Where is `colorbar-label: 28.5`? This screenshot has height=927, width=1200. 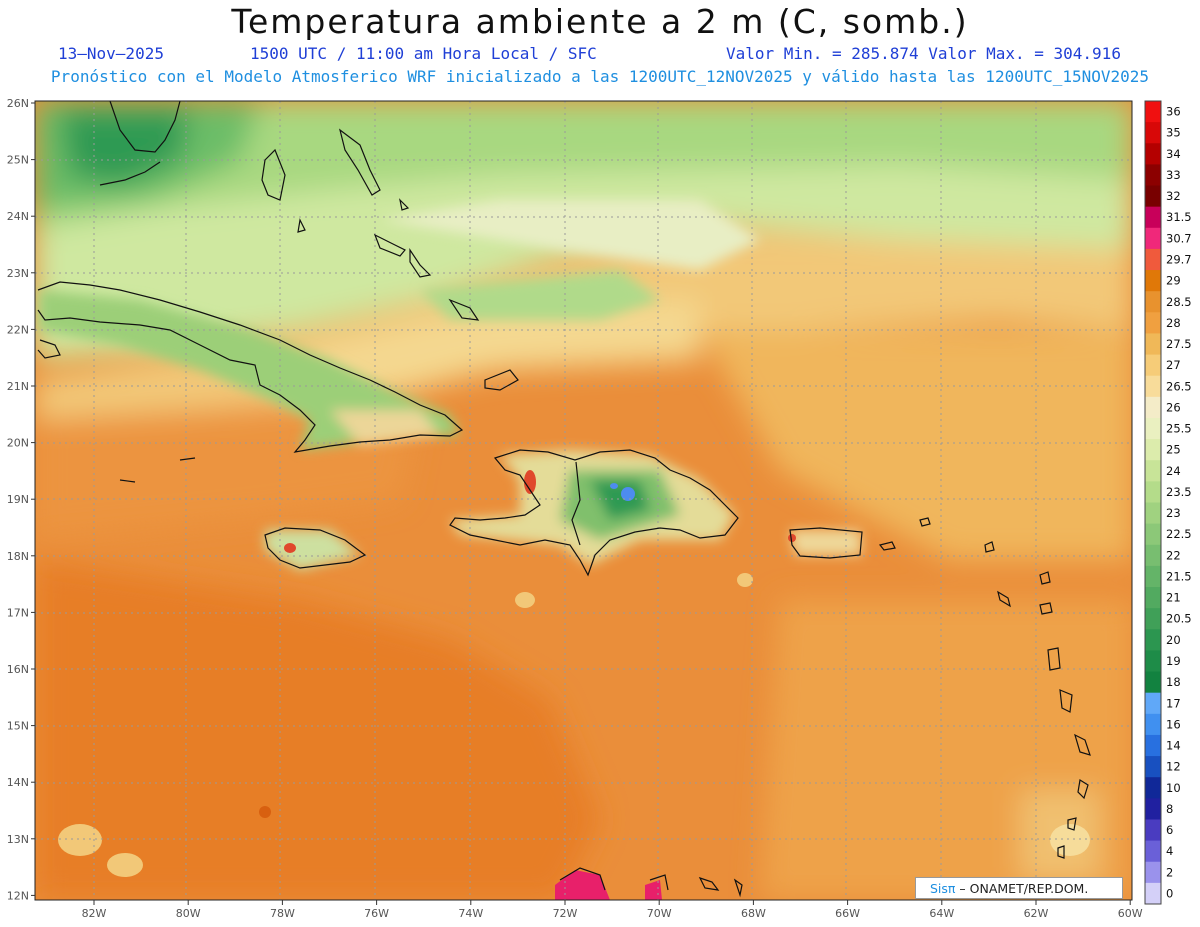
colorbar-label: 28.5 is located at coordinates (1179, 302).